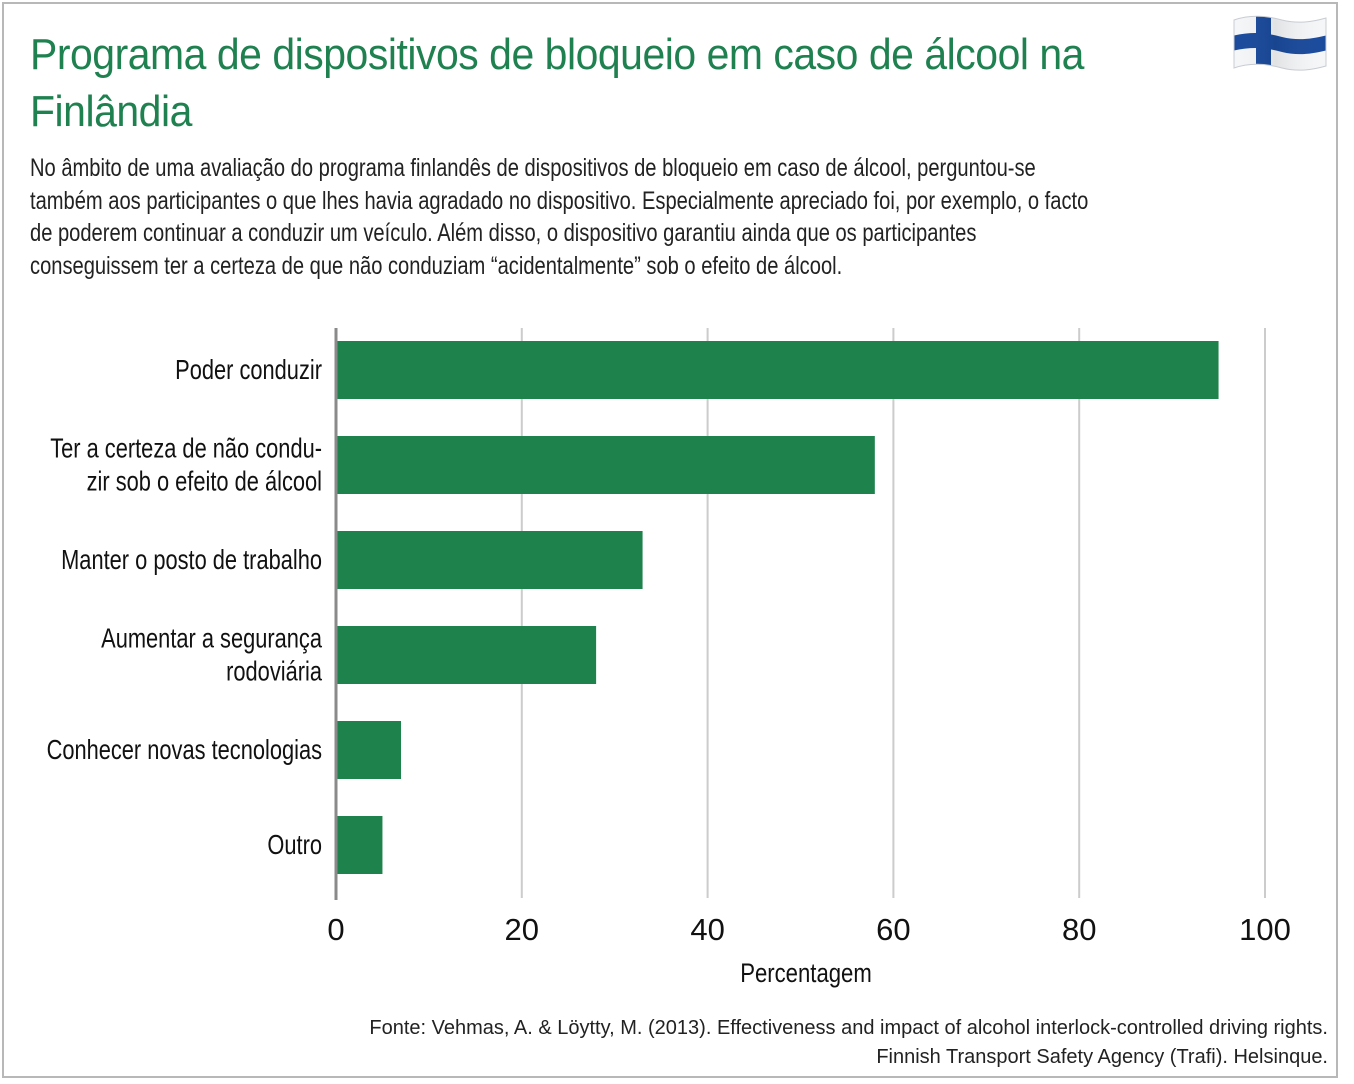  I want to click on x-tick-label: 80, so click(1079, 929).